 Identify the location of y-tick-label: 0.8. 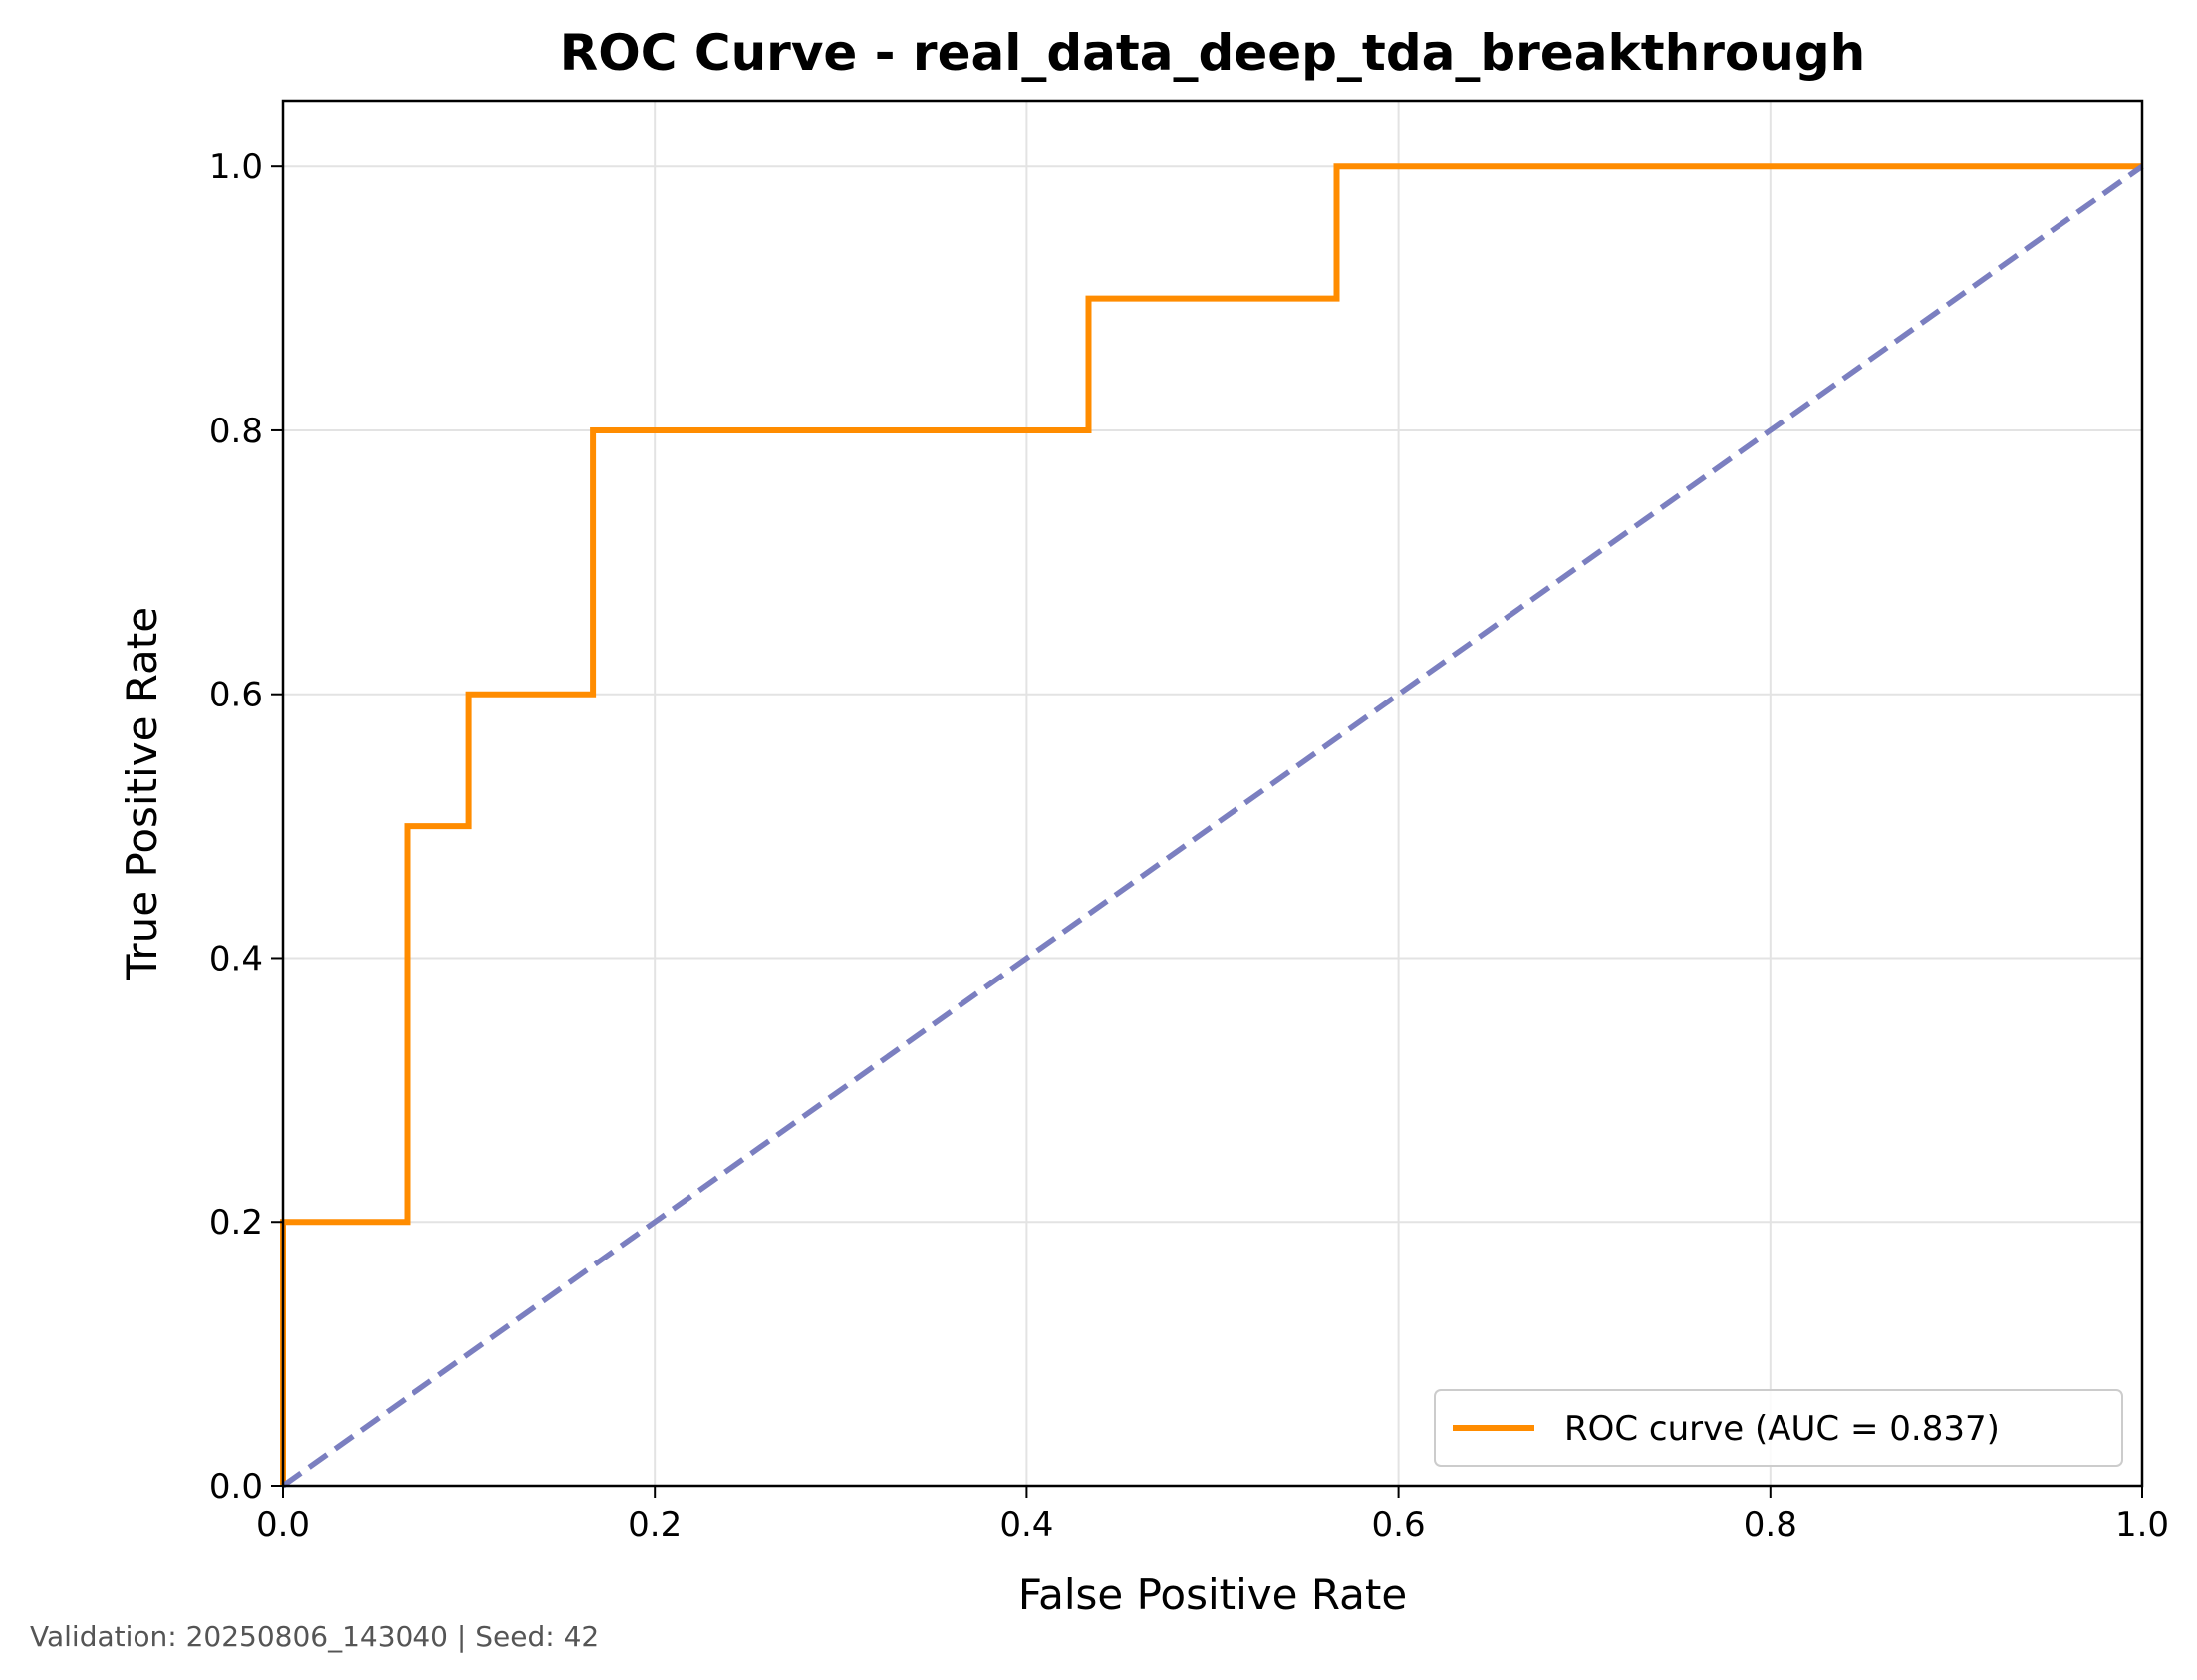
(236, 431).